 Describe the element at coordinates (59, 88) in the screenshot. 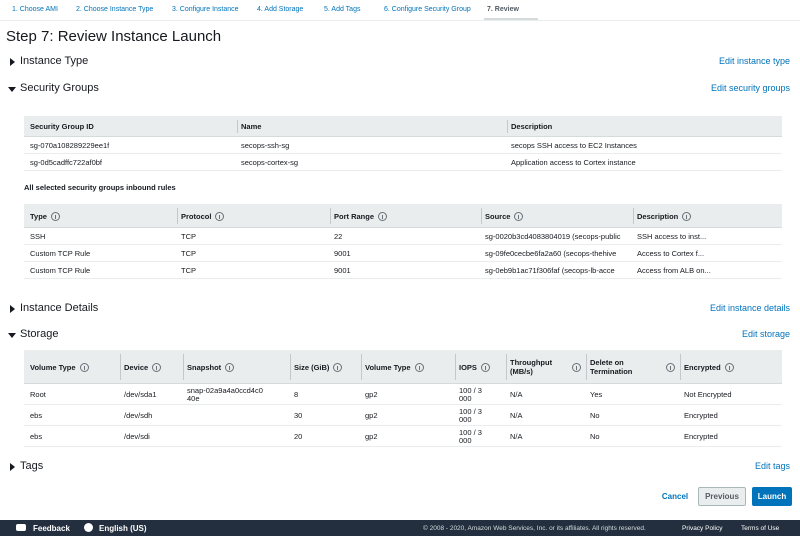

I see `section-label: Security Groups` at that location.